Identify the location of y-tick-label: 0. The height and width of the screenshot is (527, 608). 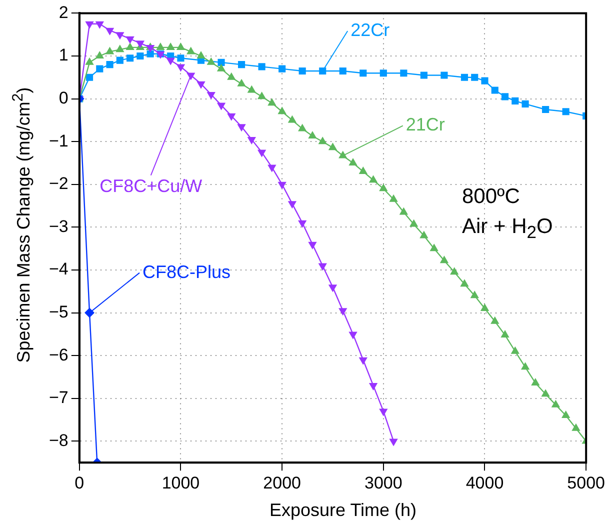
(63, 98).